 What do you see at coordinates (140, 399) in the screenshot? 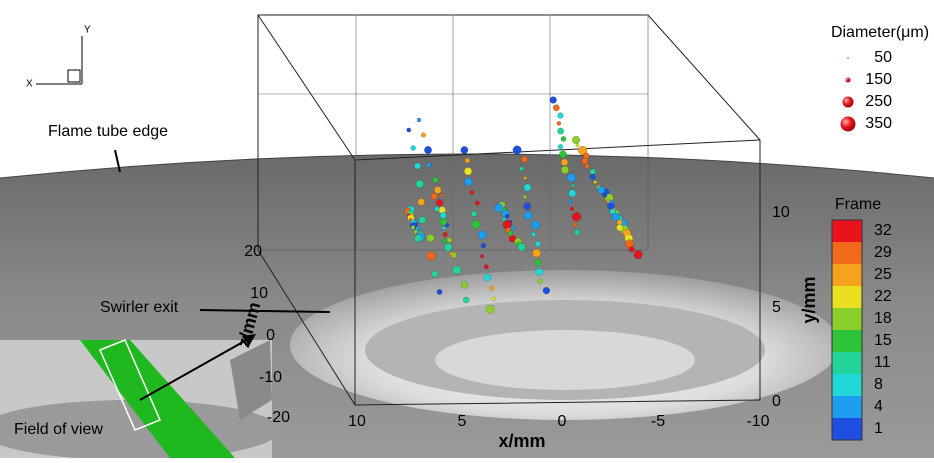
I see `inset` at bounding box center [140, 399].